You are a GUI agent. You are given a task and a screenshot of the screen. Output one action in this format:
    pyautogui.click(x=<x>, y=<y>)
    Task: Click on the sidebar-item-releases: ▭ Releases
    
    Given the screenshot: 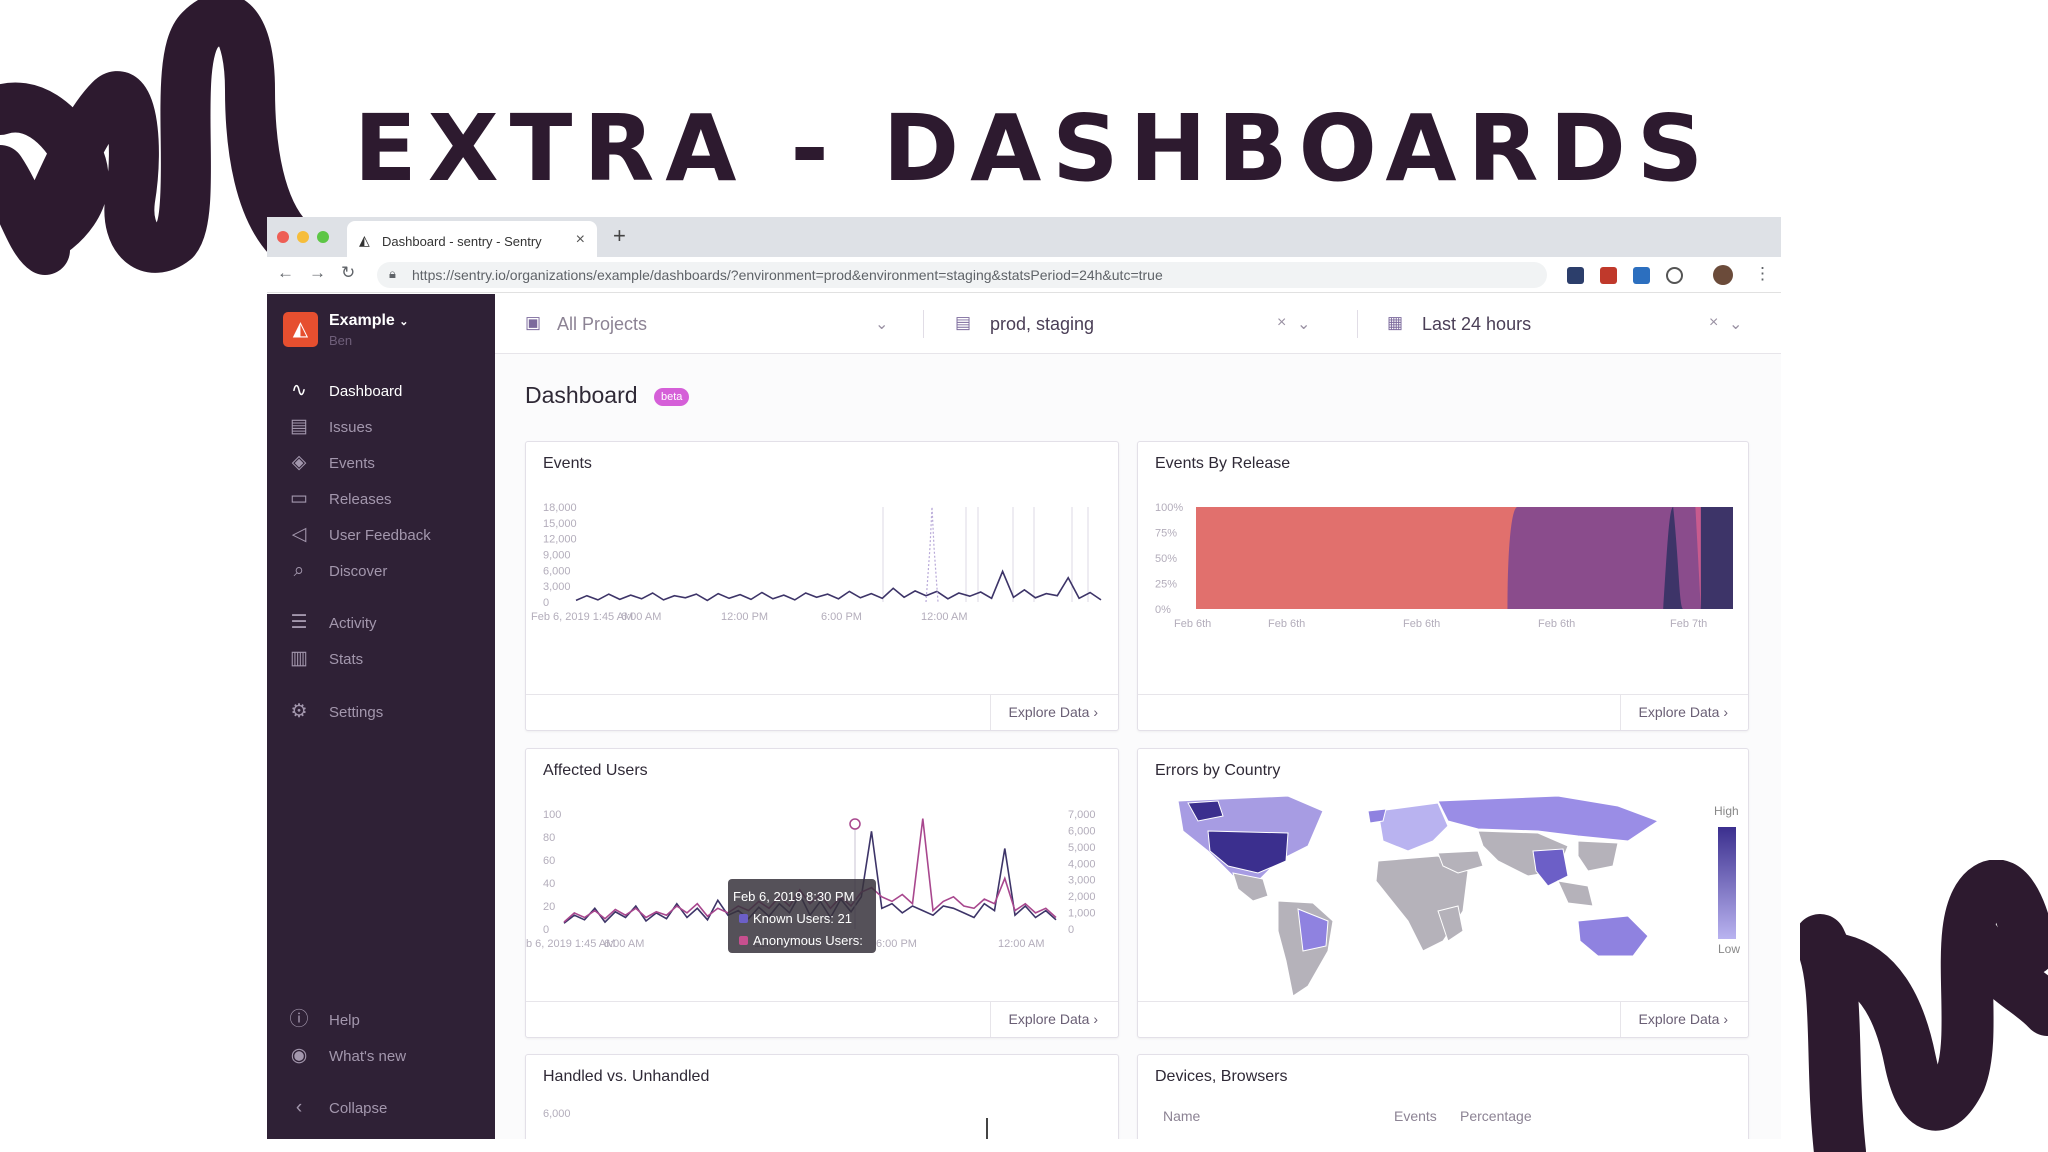 What is the action you would take?
    pyautogui.click(x=381, y=502)
    